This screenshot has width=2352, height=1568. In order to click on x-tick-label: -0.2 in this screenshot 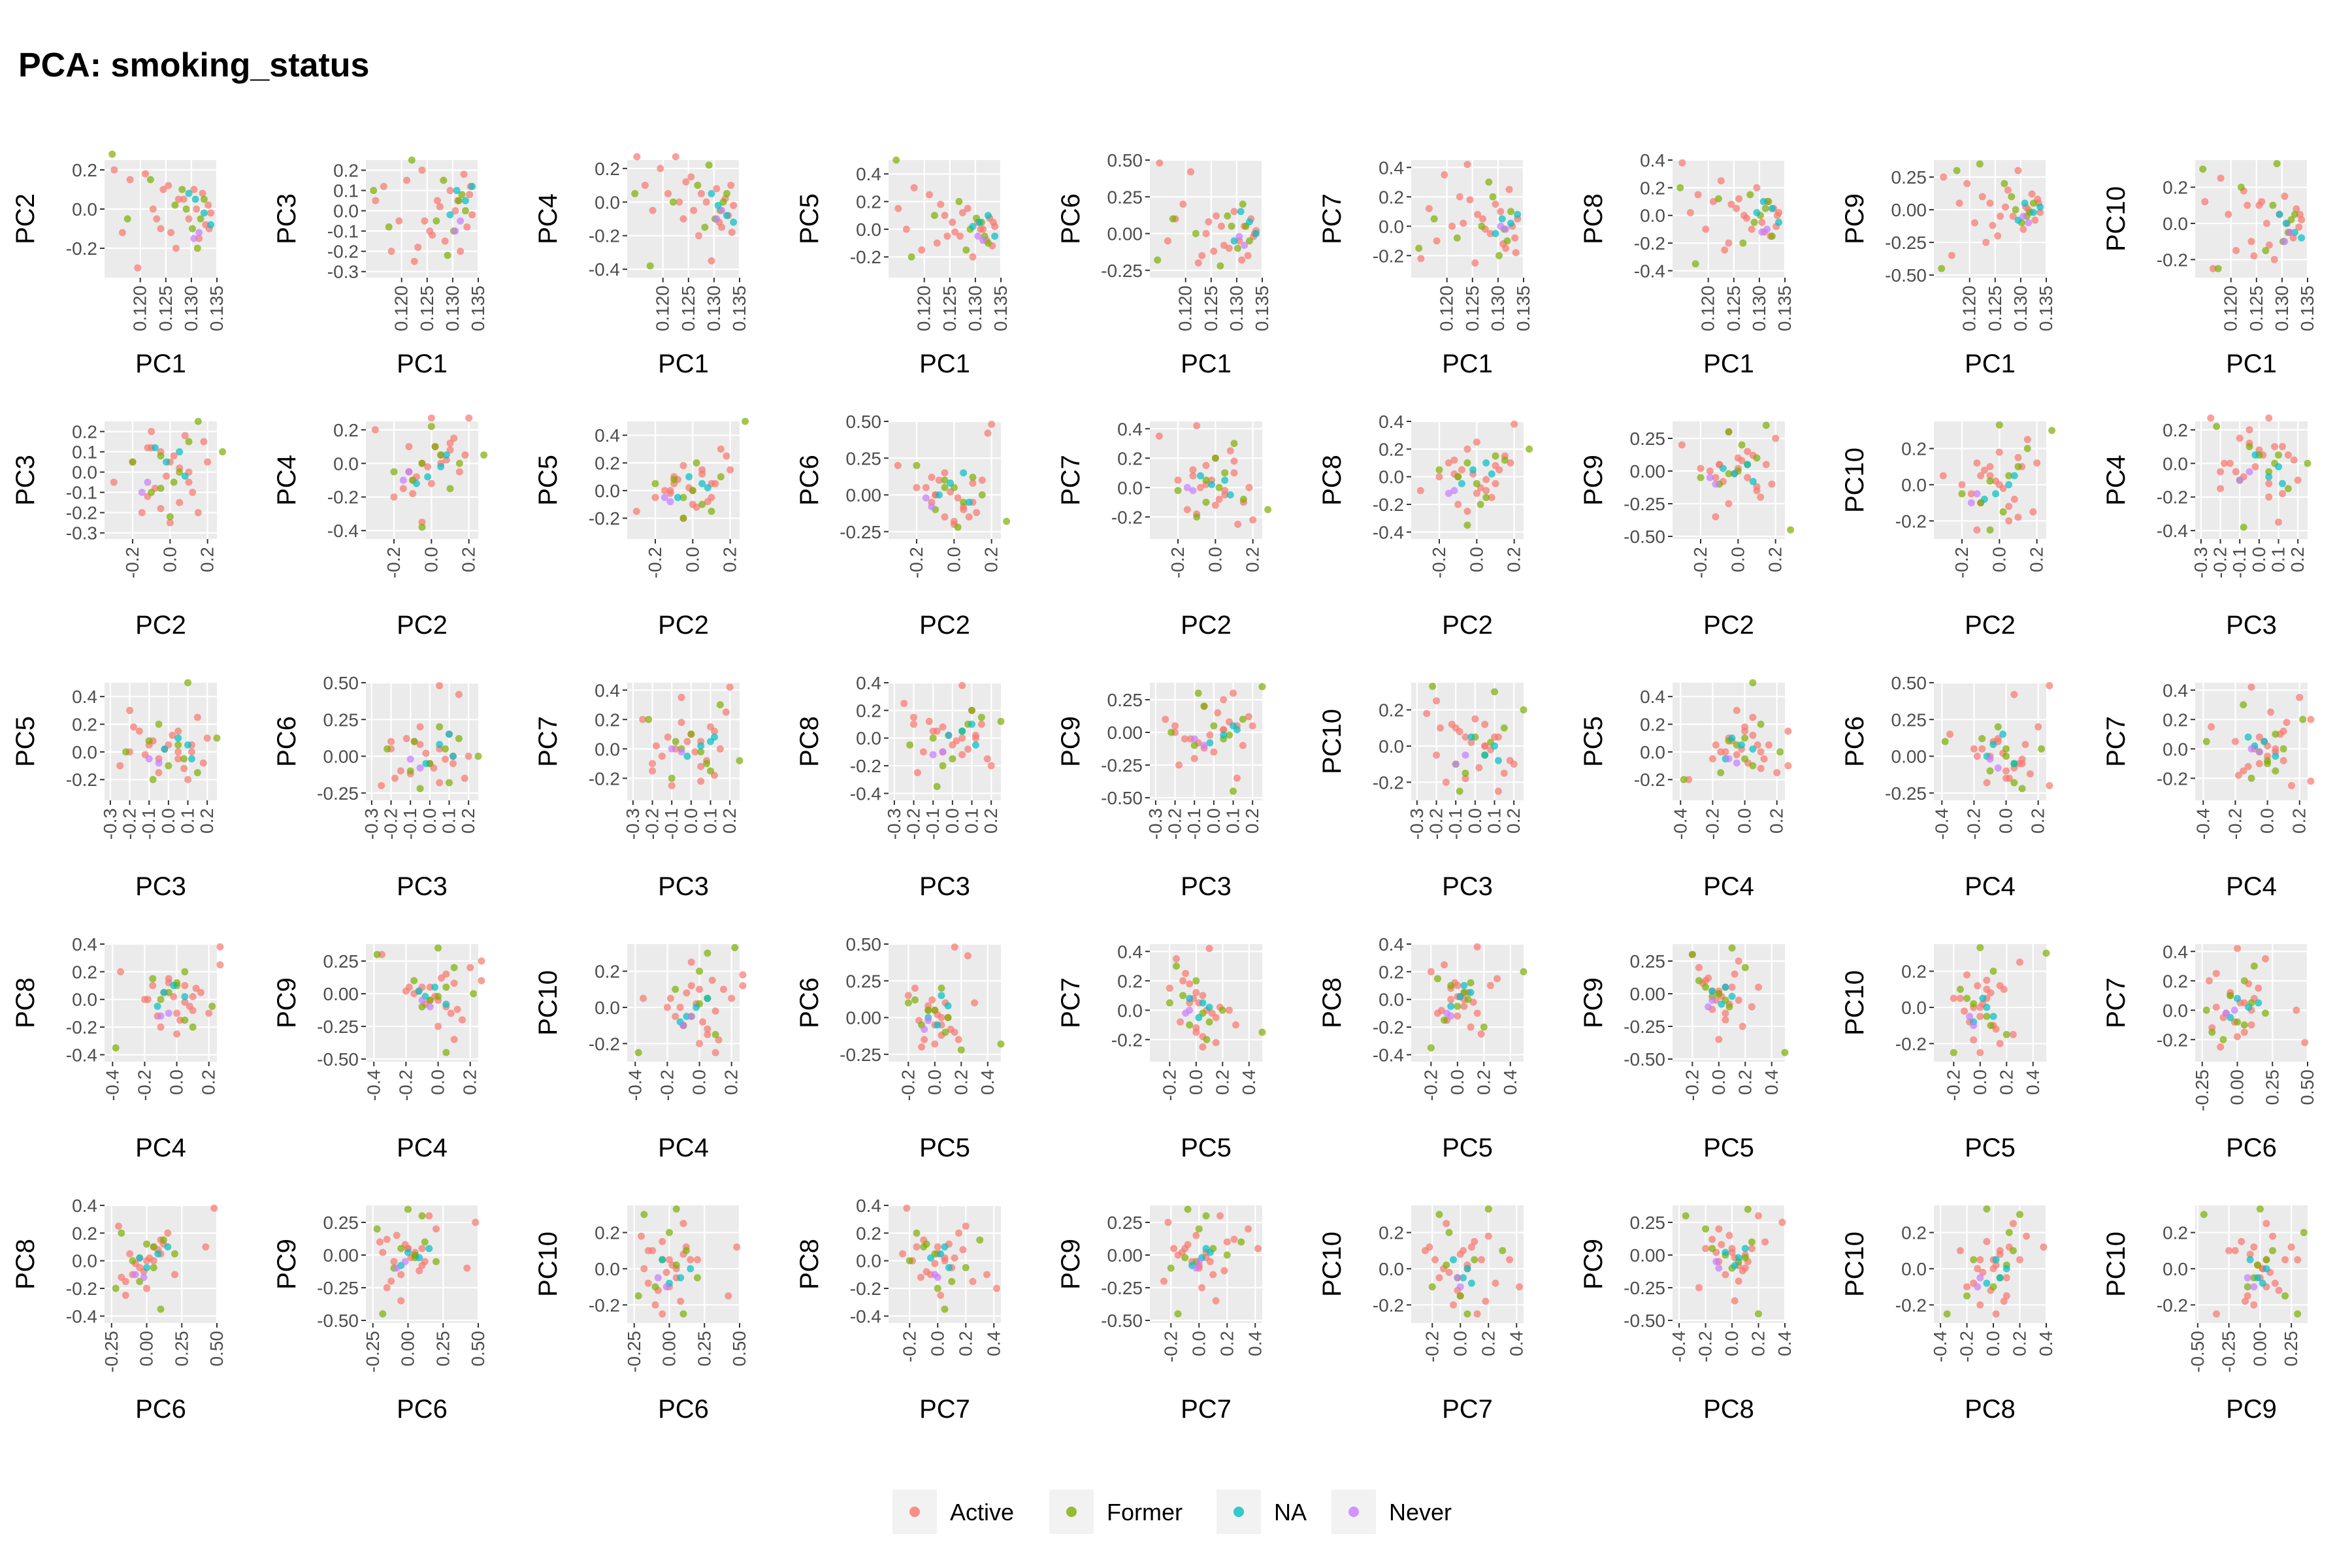, I will do `click(1692, 1085)`.